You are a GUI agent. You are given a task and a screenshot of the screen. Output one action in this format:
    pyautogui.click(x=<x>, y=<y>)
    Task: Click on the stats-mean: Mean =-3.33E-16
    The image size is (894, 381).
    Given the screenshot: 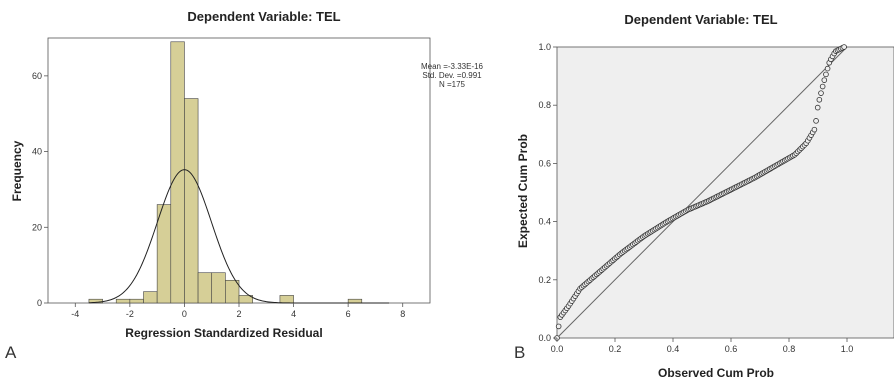 What is the action you would take?
    pyautogui.click(x=452, y=66)
    